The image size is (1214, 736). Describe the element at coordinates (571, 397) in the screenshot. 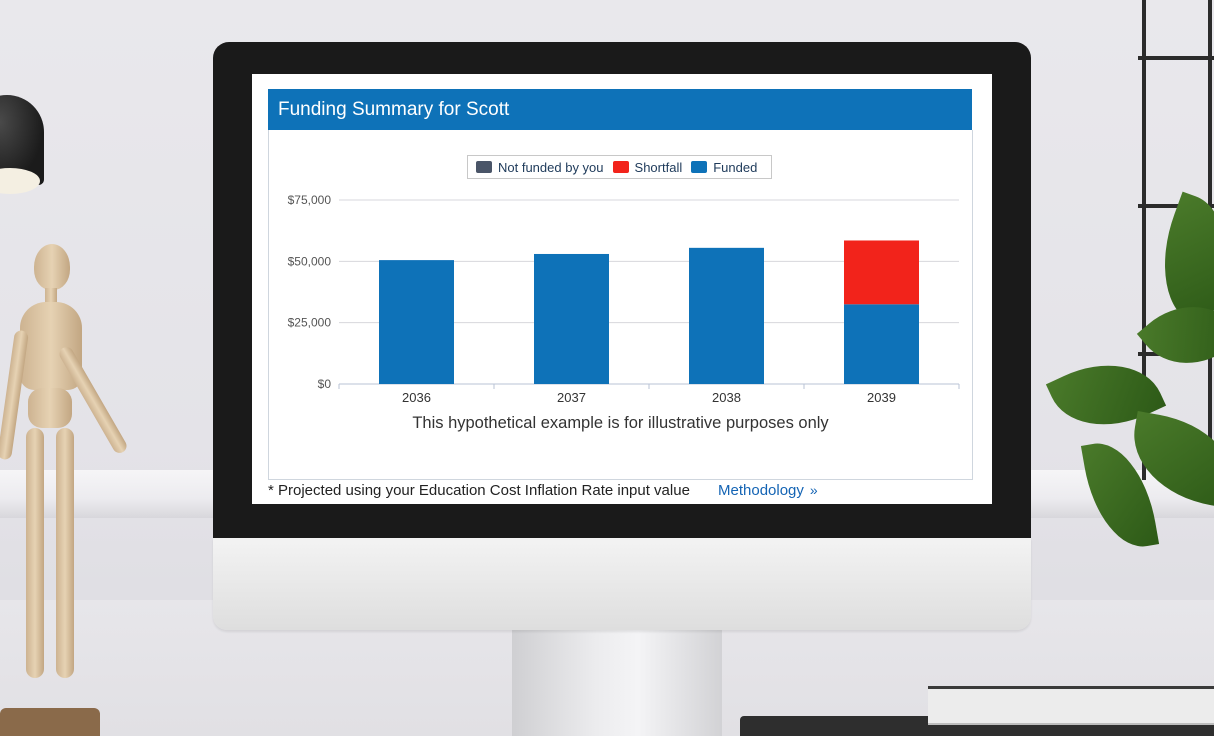

I see `x-tick-label: 2037` at that location.